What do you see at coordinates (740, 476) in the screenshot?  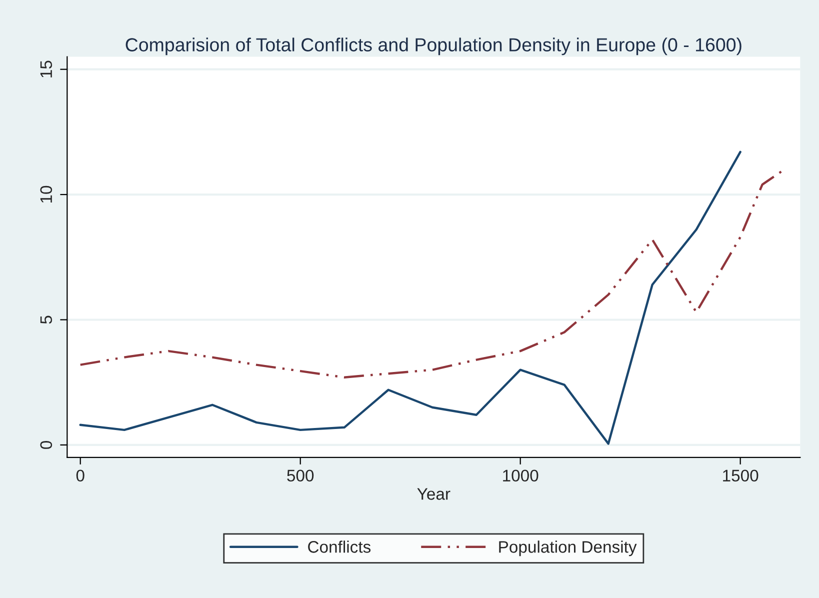 I see `x-tick-label: 1500` at bounding box center [740, 476].